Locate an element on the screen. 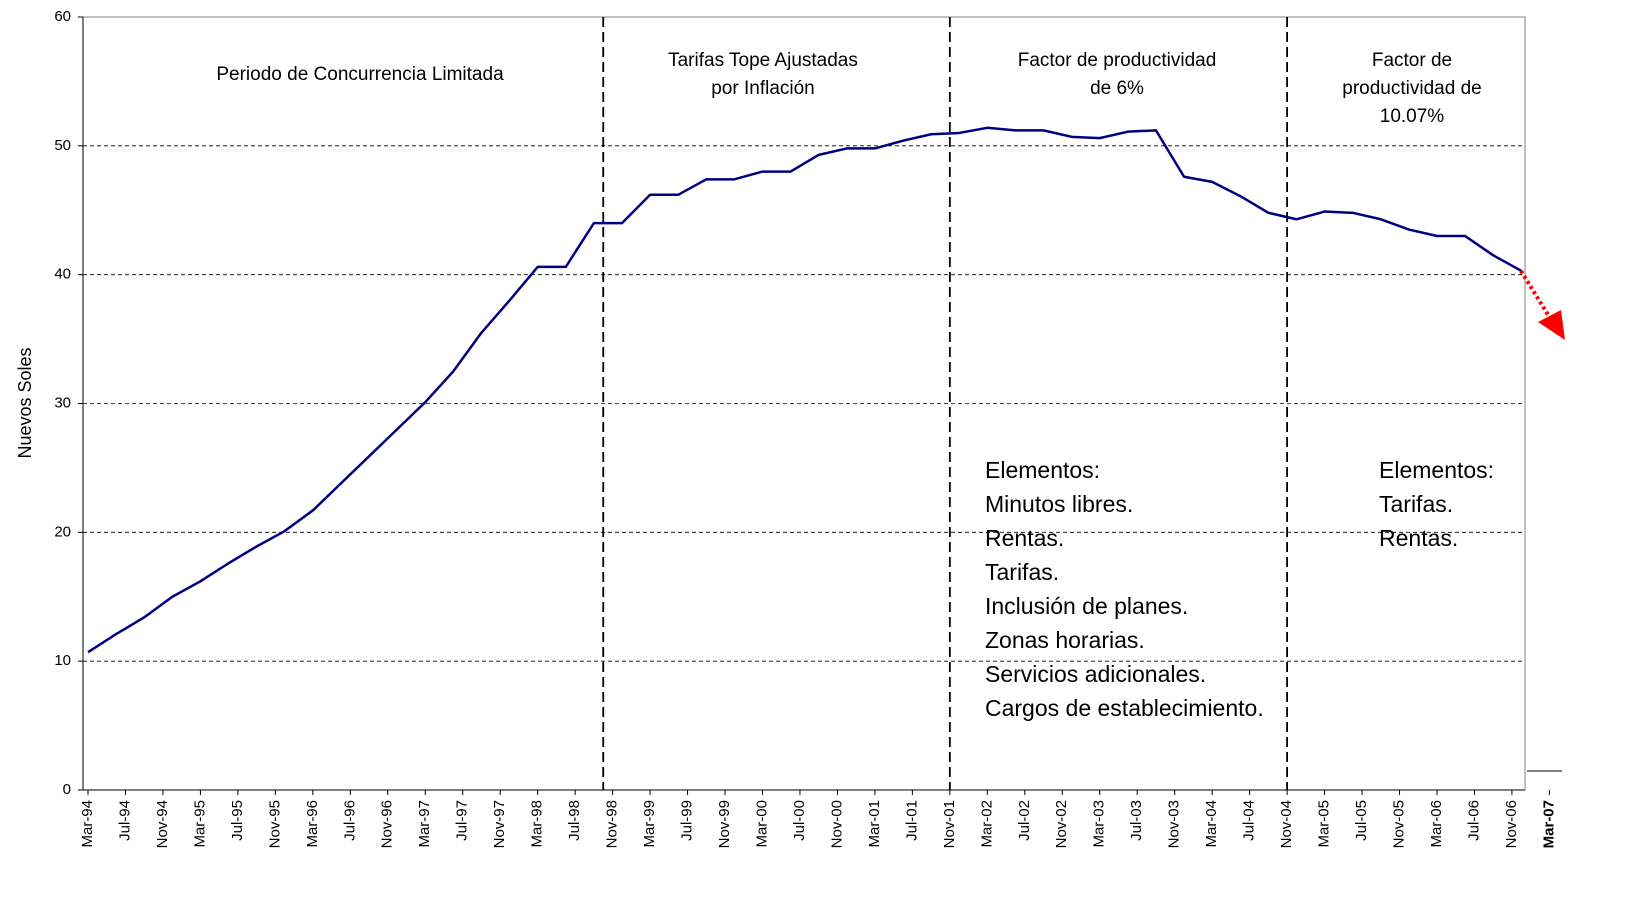  x-tick-label: Jul-01 is located at coordinates (911, 820).